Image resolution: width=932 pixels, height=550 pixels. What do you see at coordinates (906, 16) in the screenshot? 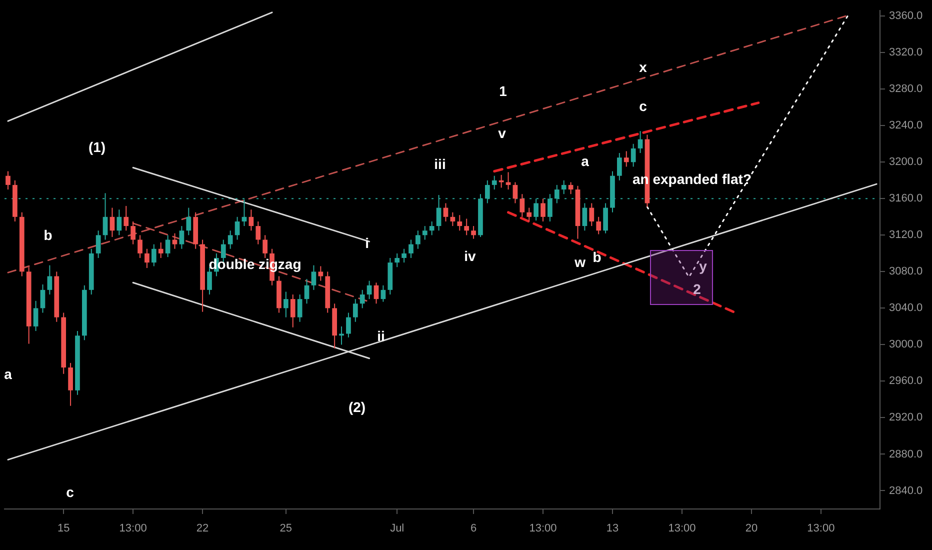
I see `y-tick-label: 3360.0` at bounding box center [906, 16].